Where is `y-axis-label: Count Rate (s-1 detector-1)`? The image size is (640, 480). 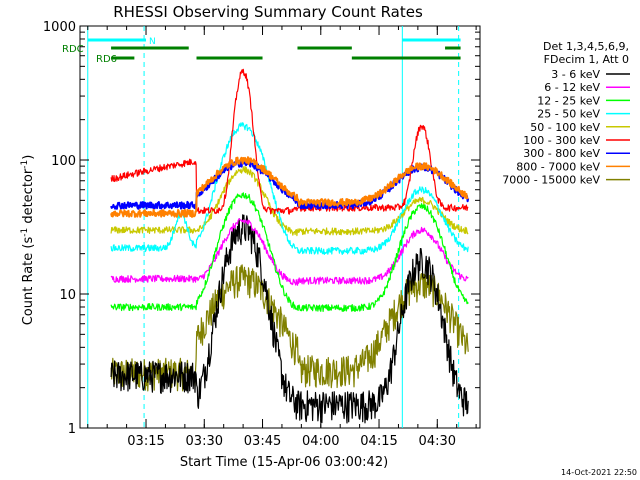
y-axis-label: Count Rate (s-1 detector-1) is located at coordinates (28, 240).